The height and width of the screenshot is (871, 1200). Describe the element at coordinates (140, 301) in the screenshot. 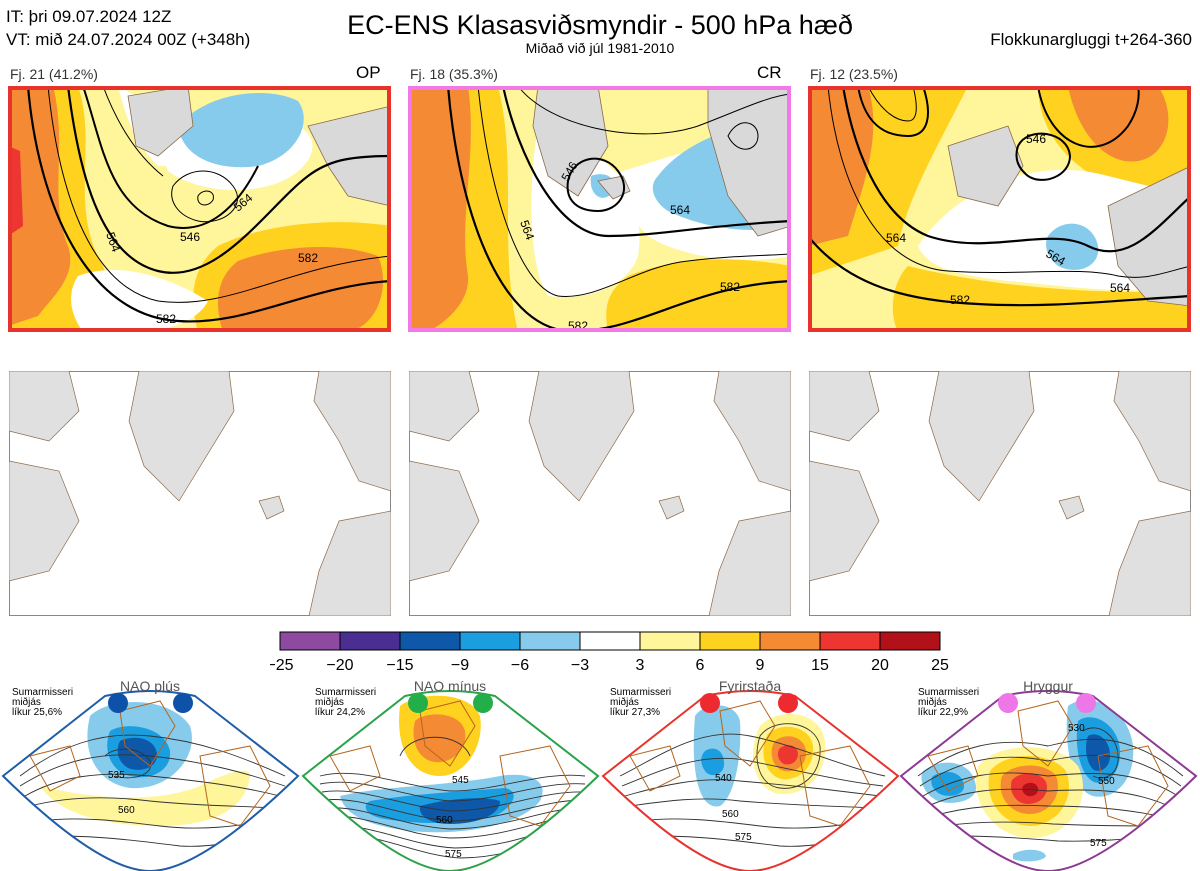

I see `neutral-anomaly-area` at that location.